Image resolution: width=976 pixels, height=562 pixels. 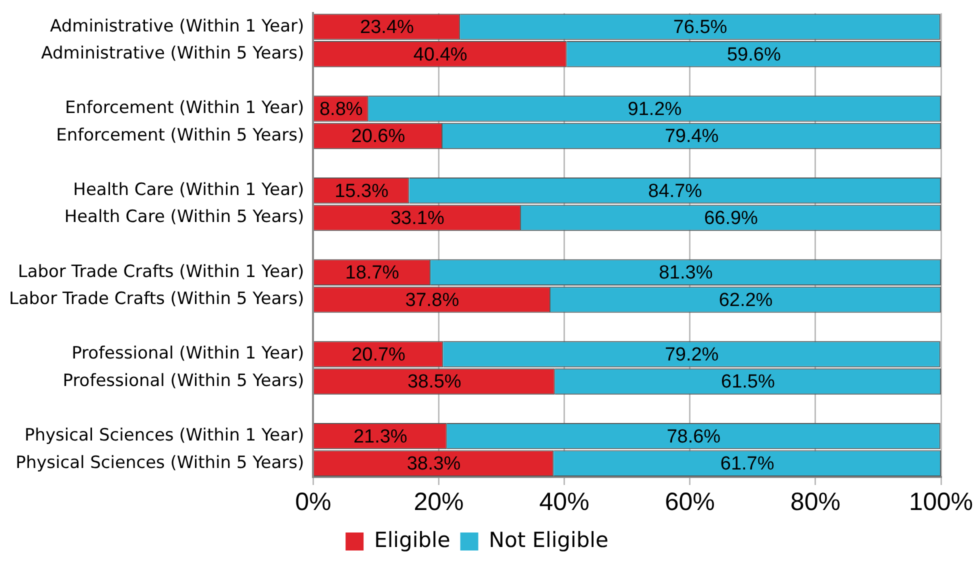 I want to click on data-label: 79.2%, so click(x=691, y=355).